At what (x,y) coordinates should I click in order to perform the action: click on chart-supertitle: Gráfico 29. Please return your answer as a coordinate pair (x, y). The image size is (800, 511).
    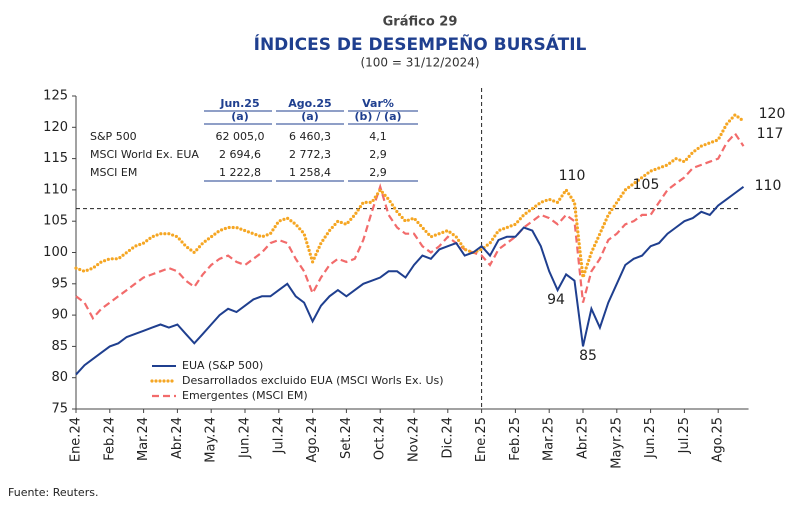
    Looking at the image, I should click on (420, 22).